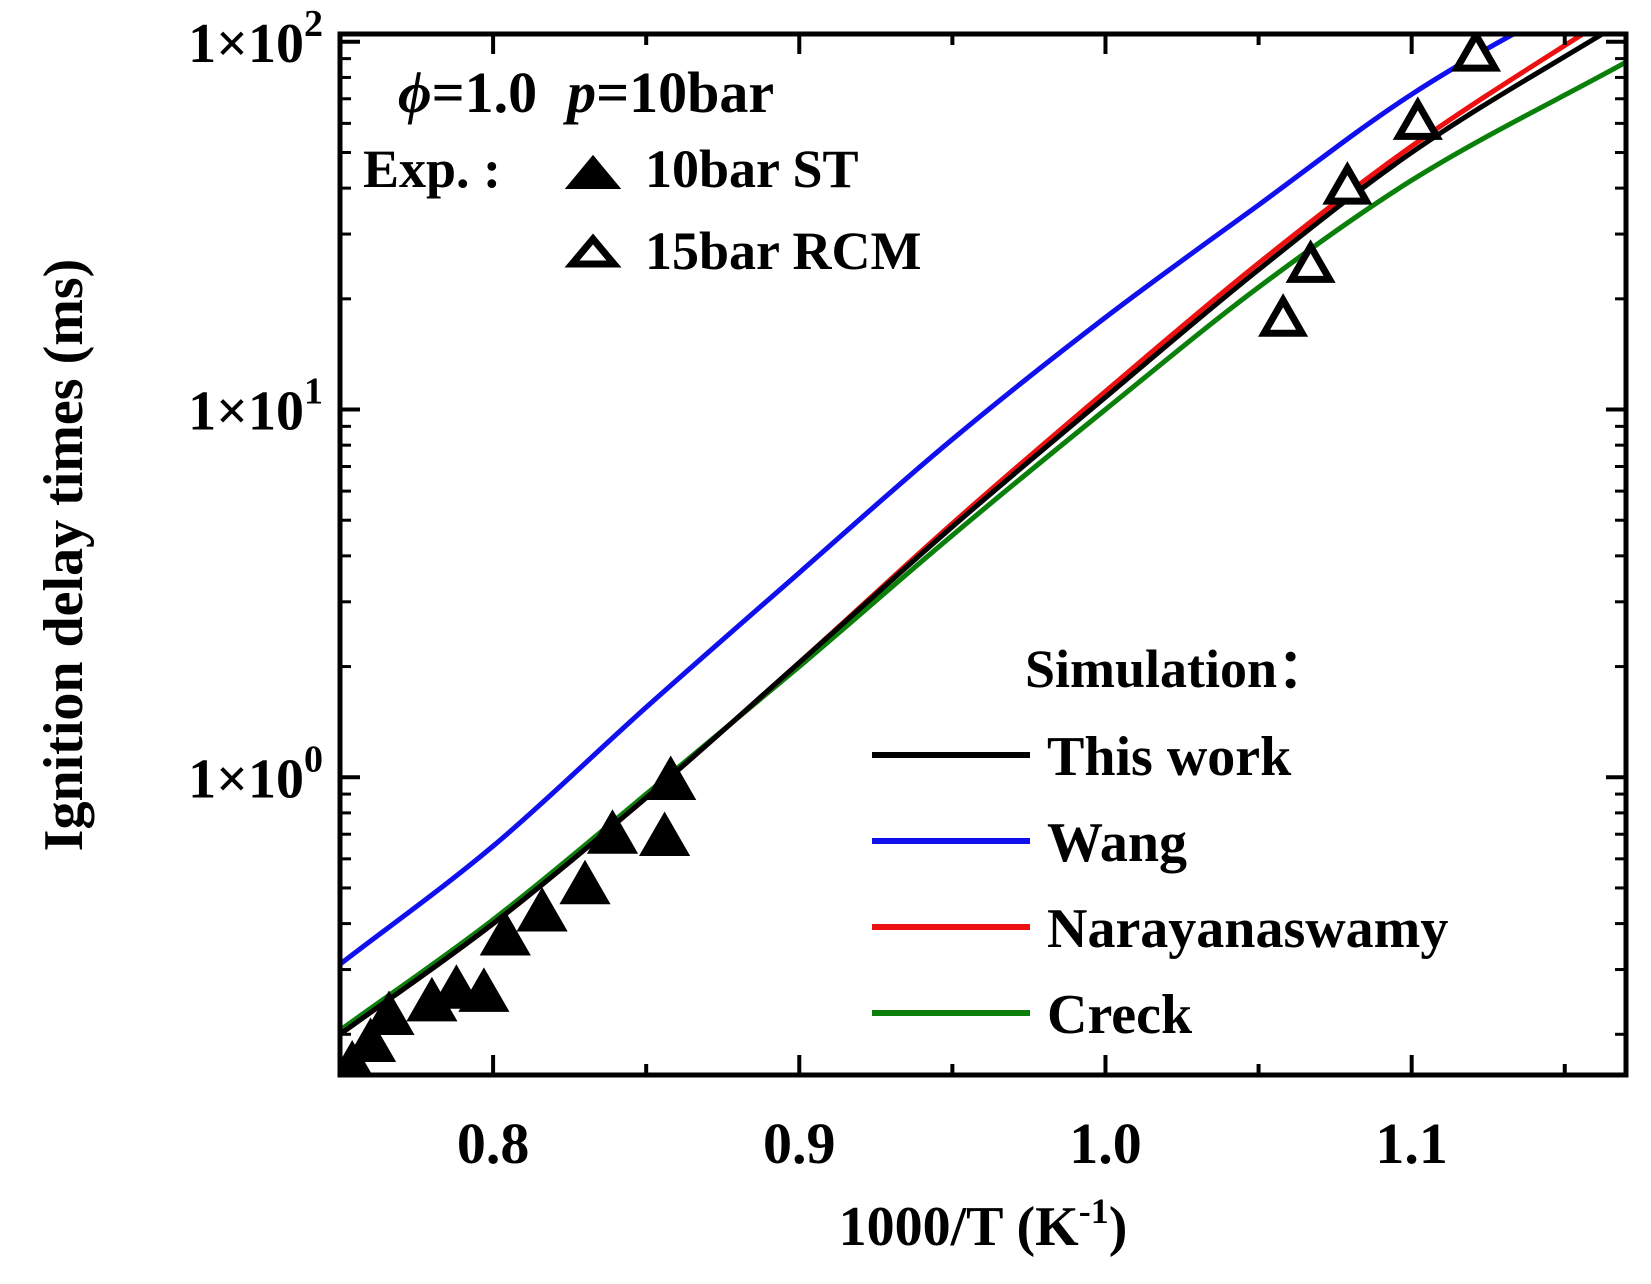 Image resolution: width=1651 pixels, height=1284 pixels. What do you see at coordinates (1120, 1015) in the screenshot?
I see `legend-label-creck: Creck` at bounding box center [1120, 1015].